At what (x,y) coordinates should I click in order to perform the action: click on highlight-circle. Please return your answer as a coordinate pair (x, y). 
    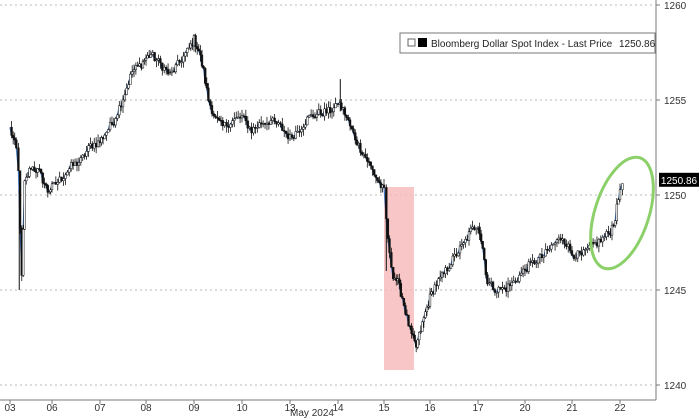
    Looking at the image, I should click on (622, 213).